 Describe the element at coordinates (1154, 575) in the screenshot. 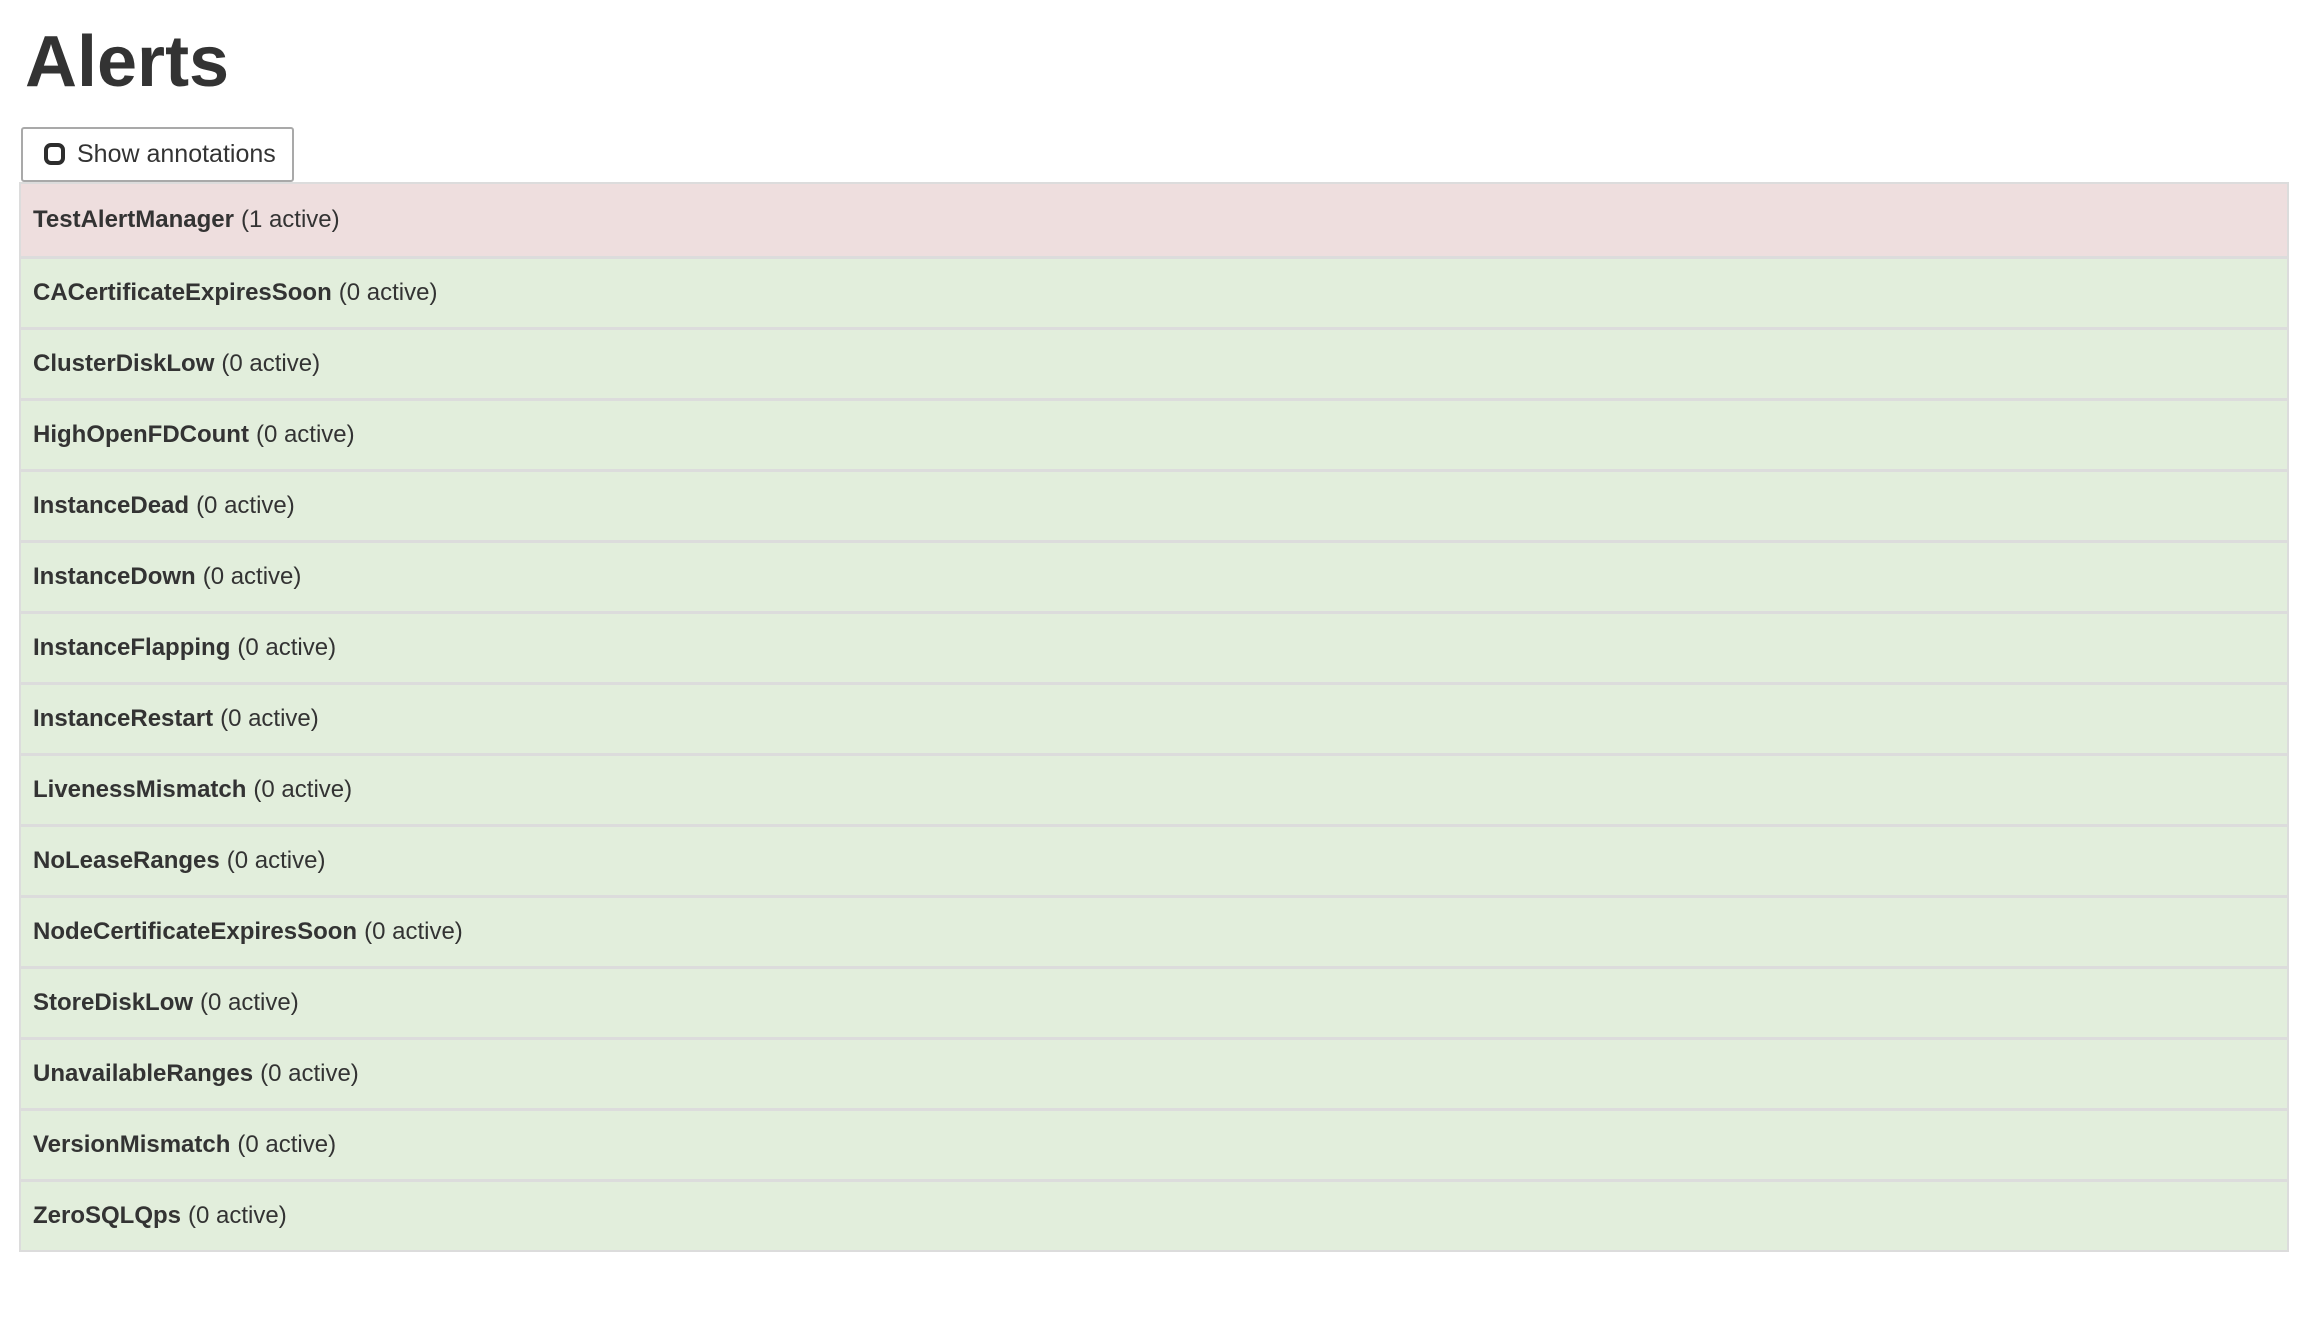

I see `alert-row: InstanceDown (0 active)` at that location.